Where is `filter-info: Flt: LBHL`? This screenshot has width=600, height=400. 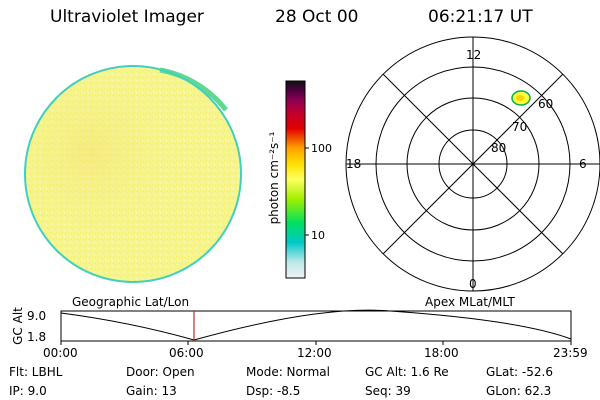
filter-info: Flt: LBHL is located at coordinates (36, 372).